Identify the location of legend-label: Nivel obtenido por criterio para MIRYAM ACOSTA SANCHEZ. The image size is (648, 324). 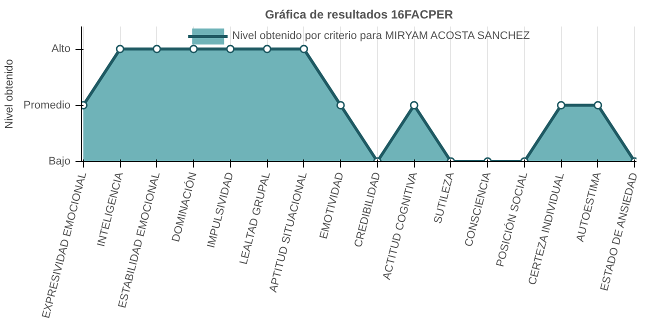
(381, 36).